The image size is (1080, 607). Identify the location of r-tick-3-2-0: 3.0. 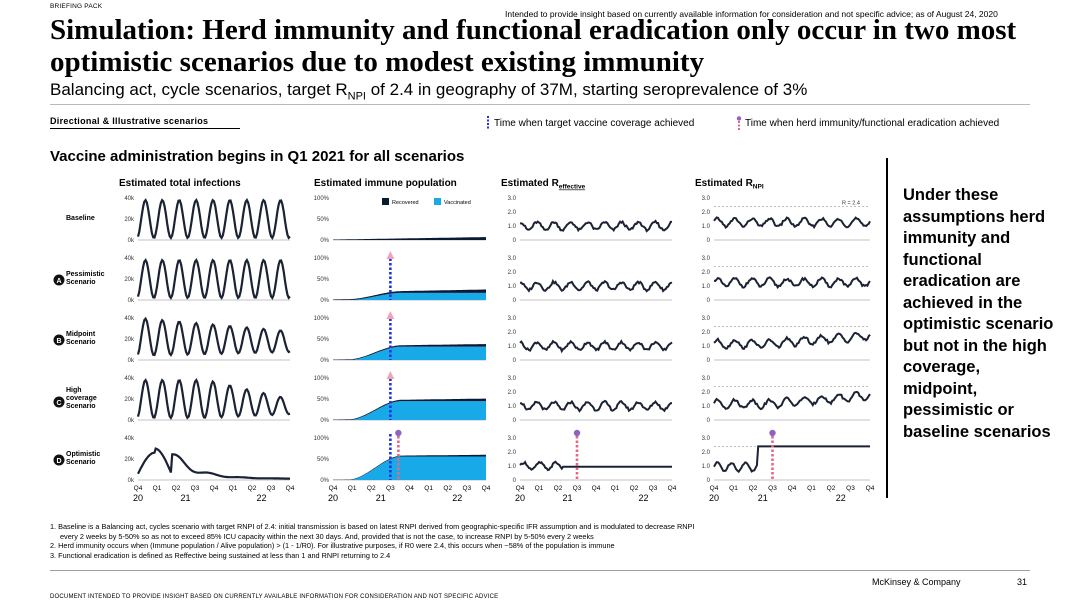
(706, 319).